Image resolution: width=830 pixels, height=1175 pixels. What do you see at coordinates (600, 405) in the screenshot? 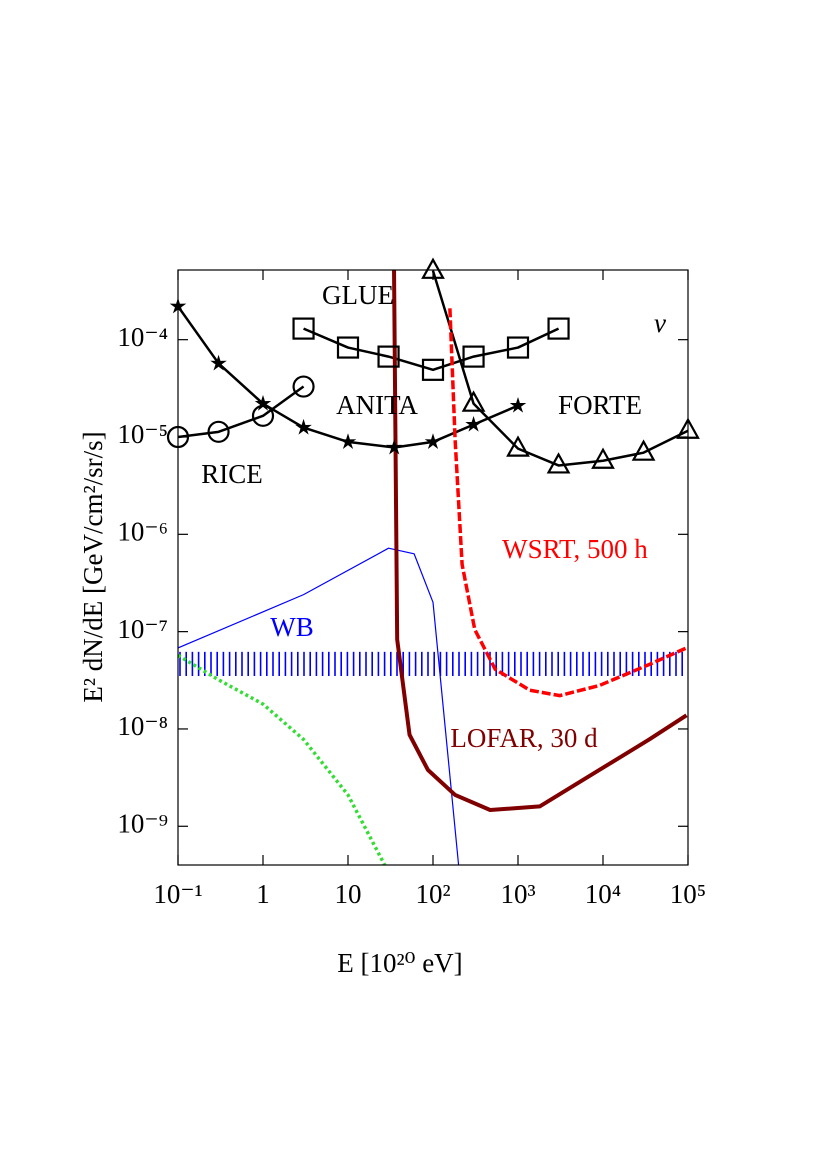
I see `series-label: FORTE` at bounding box center [600, 405].